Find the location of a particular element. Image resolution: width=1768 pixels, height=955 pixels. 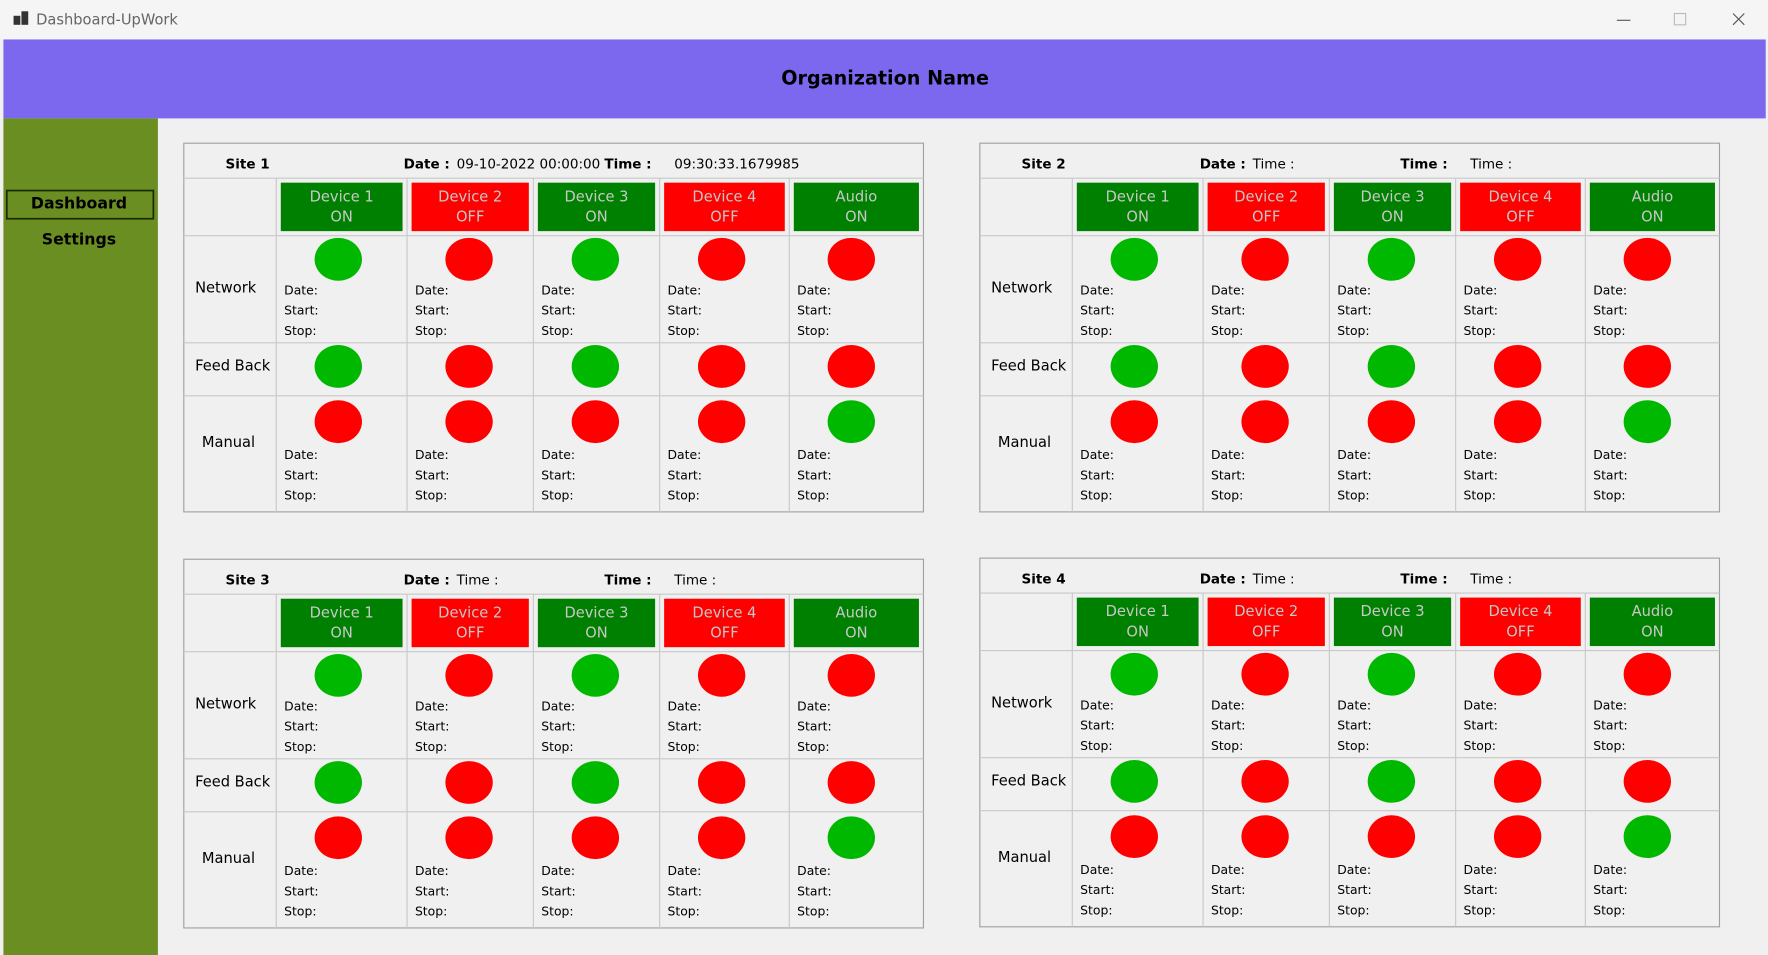

org-name: Organization Name is located at coordinates (885, 77).